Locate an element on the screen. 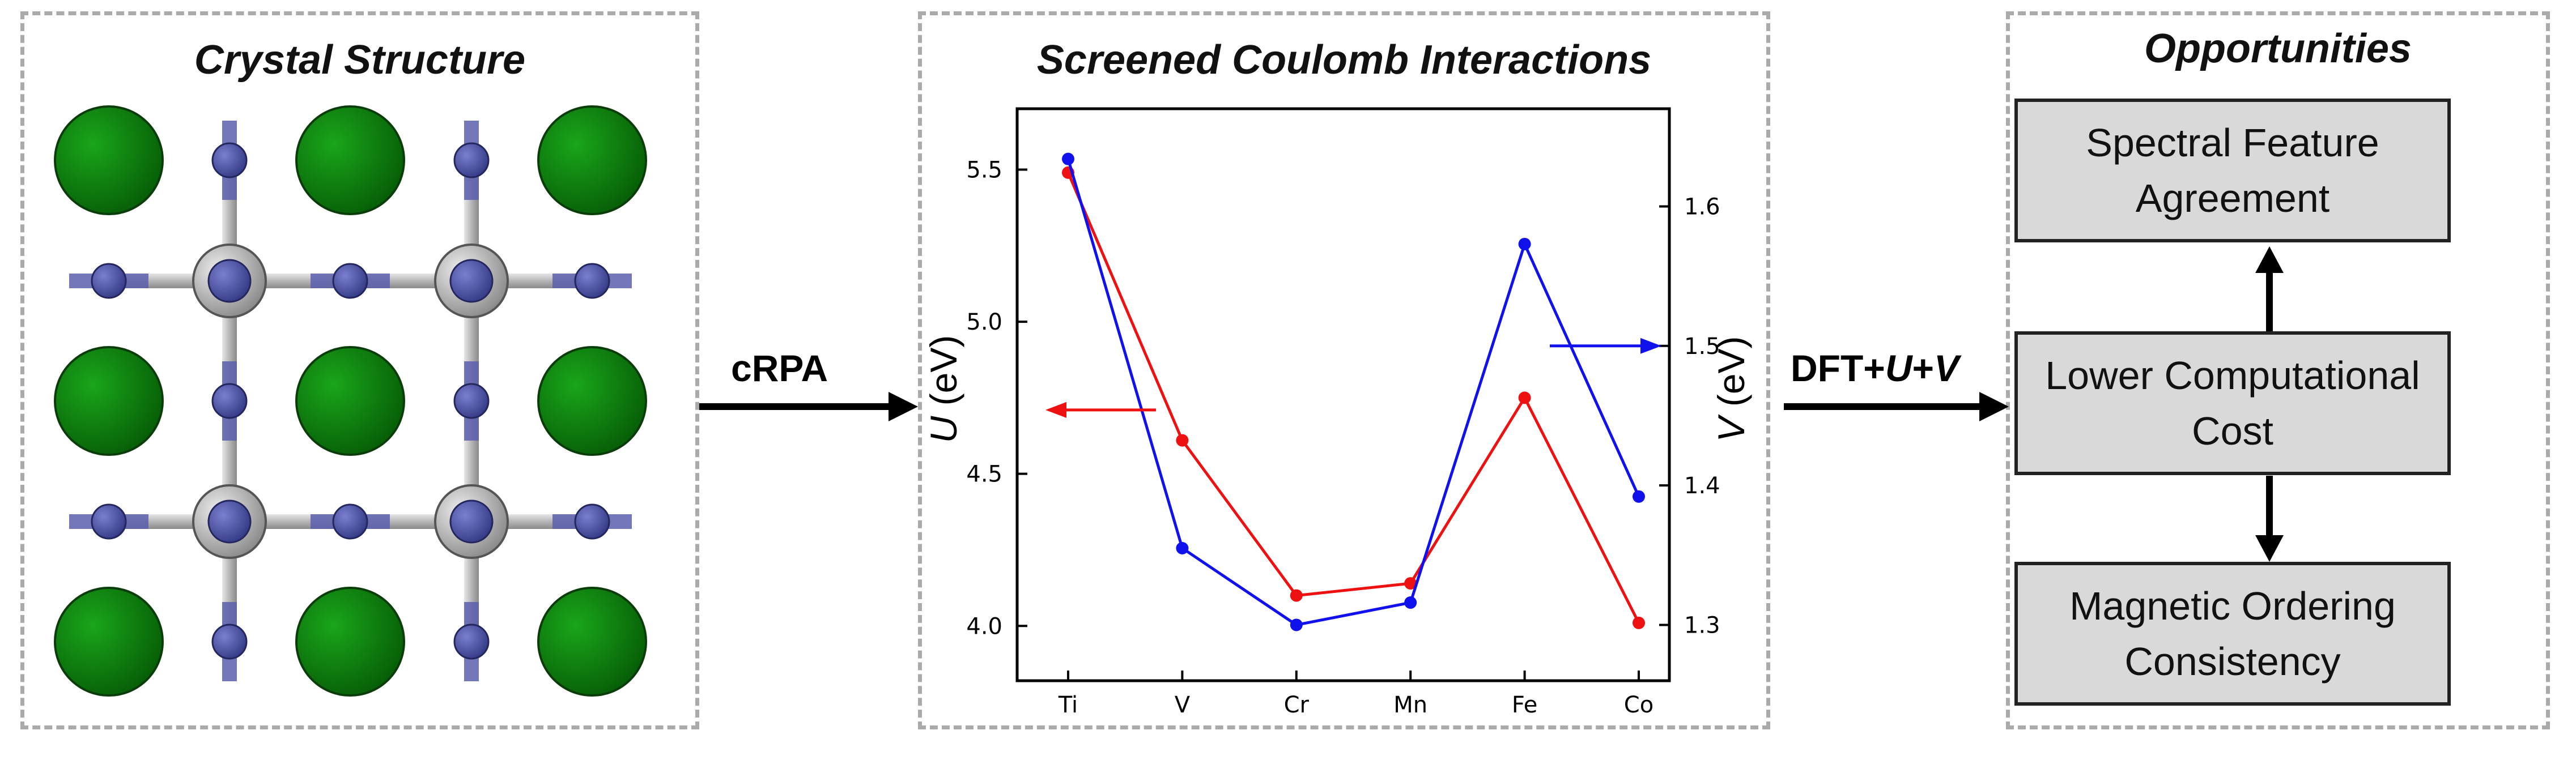 This screenshot has height=760, width=2576. opportunities-title: Opportunities is located at coordinates (2278, 48).